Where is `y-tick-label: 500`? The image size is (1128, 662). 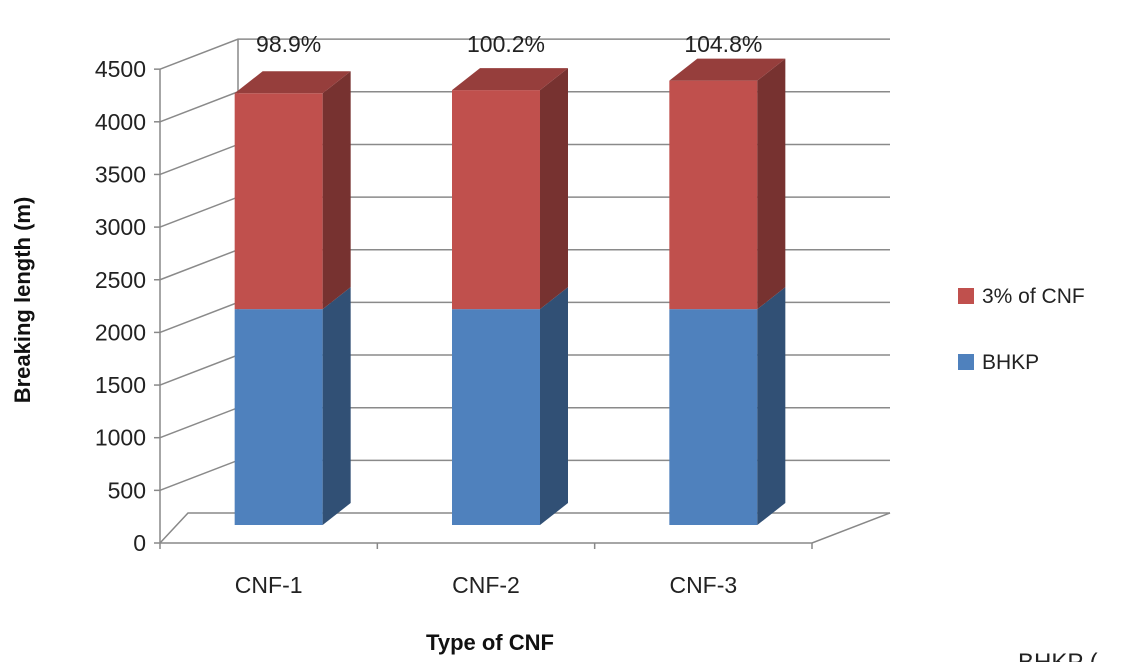 y-tick-label: 500 is located at coordinates (127, 490).